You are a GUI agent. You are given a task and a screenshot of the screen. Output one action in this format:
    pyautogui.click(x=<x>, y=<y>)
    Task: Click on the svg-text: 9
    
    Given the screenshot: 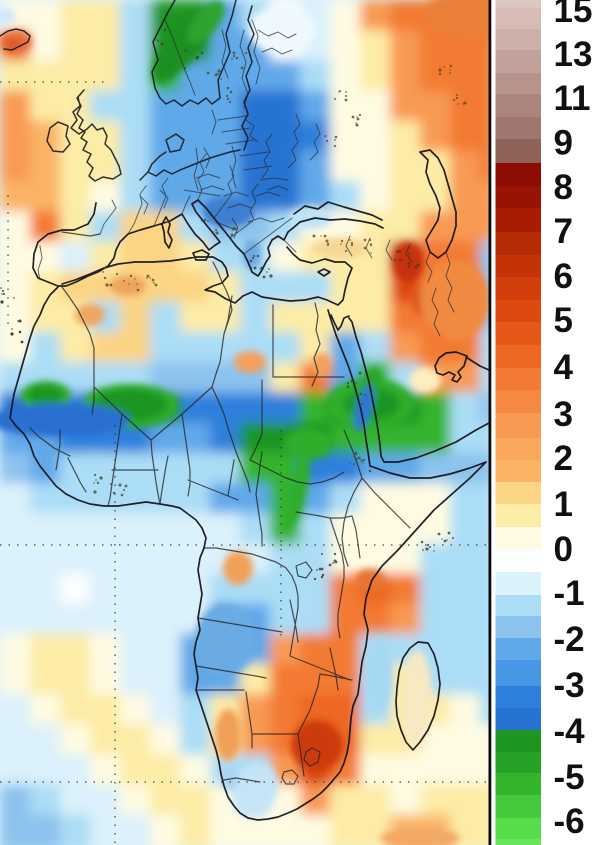 What is the action you would take?
    pyautogui.click(x=563, y=143)
    